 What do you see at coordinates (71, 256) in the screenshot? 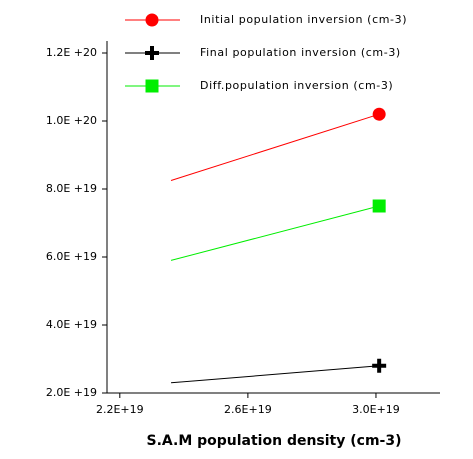
I see `y-tick-label: 6.0E +19` at bounding box center [71, 256].